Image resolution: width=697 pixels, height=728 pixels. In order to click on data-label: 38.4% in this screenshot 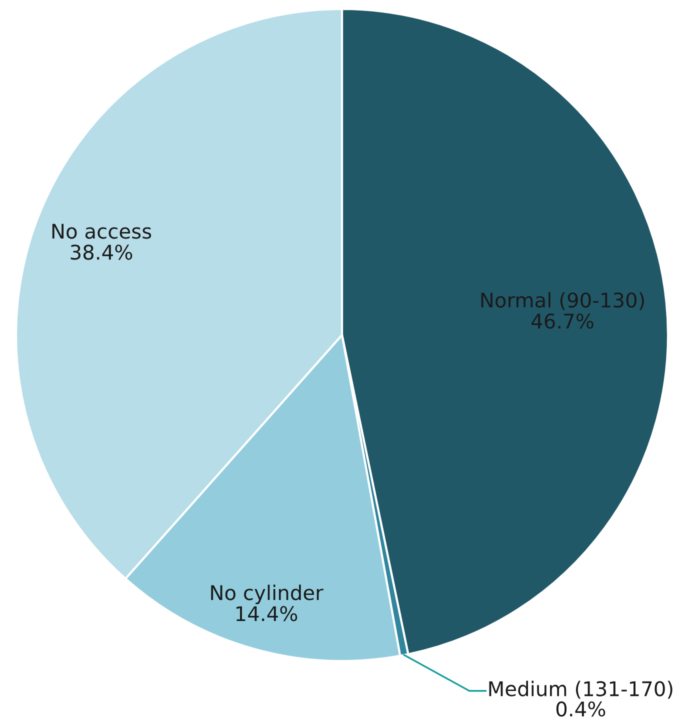, I will do `click(101, 252)`.